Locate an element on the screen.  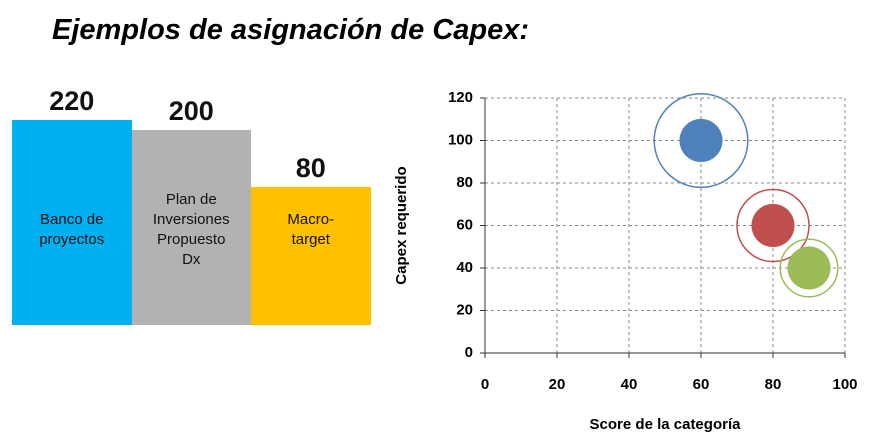
y-tick-label: 100 is located at coordinates (460, 139).